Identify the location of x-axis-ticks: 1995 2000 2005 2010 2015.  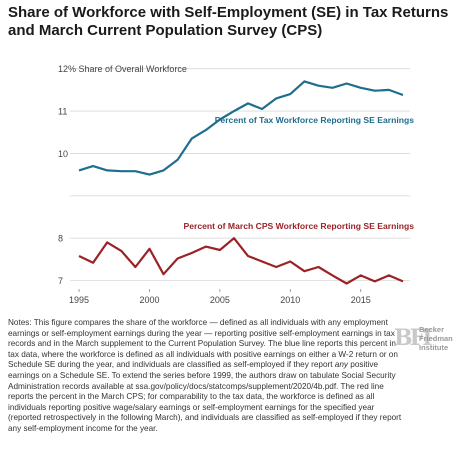
(220, 297).